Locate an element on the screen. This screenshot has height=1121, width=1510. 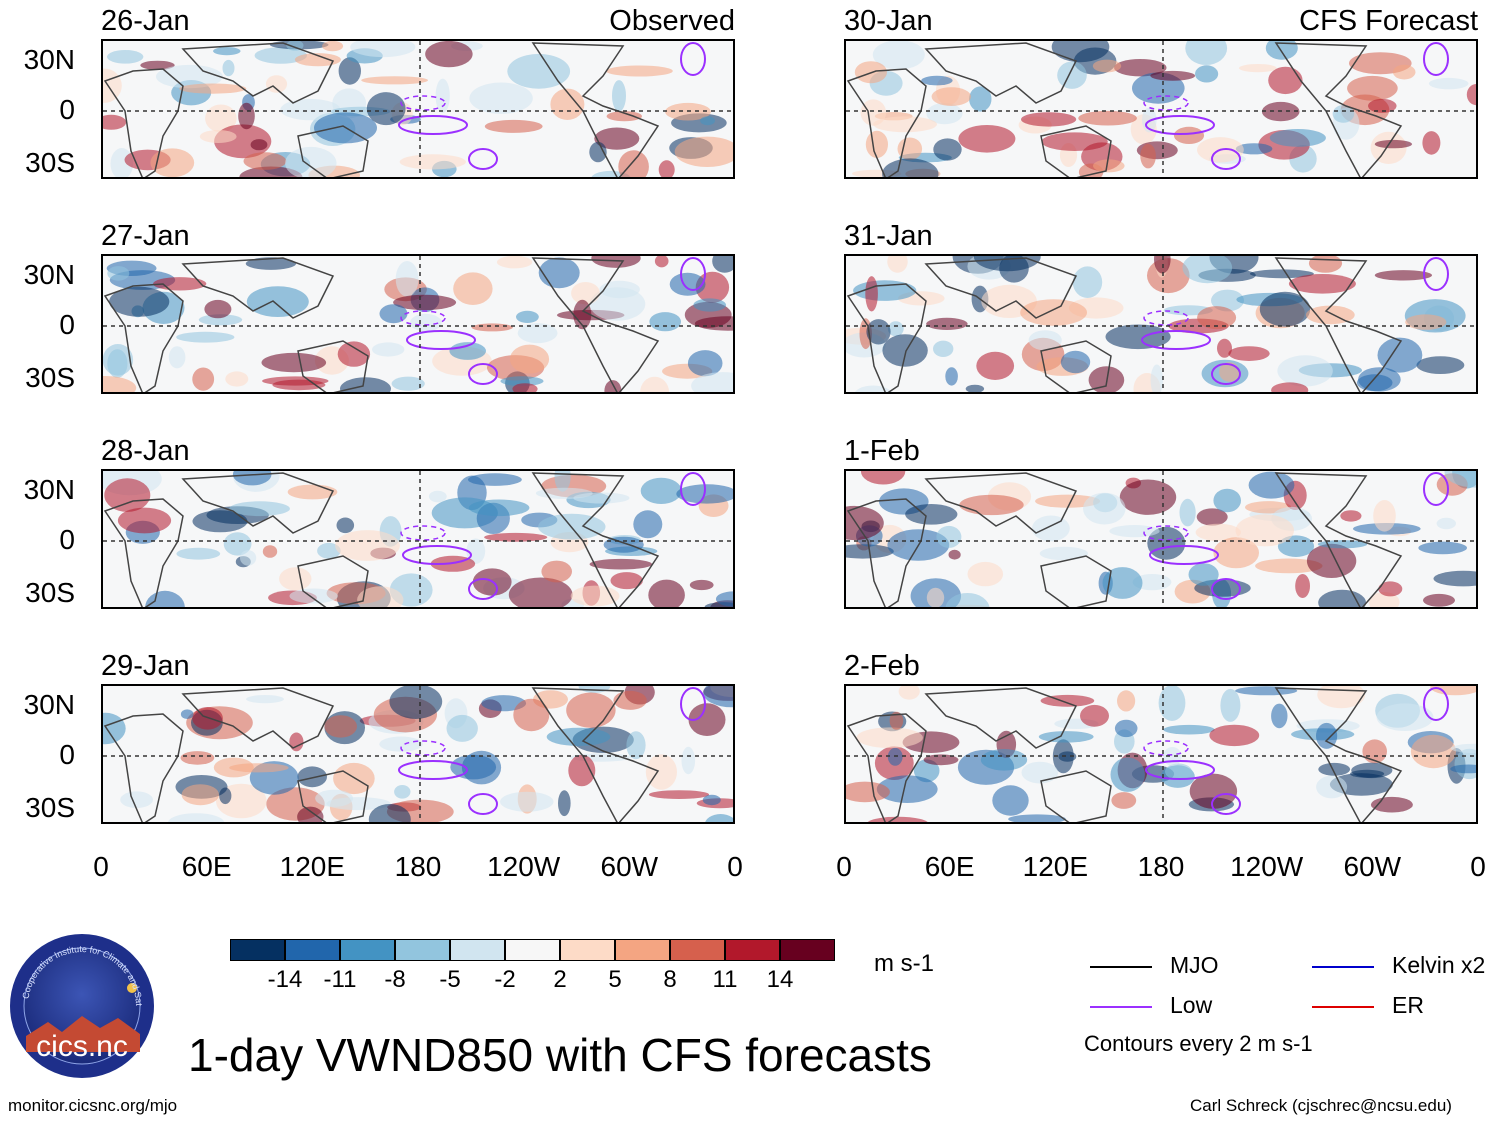
legend-line-low is located at coordinates (1121, 1007).